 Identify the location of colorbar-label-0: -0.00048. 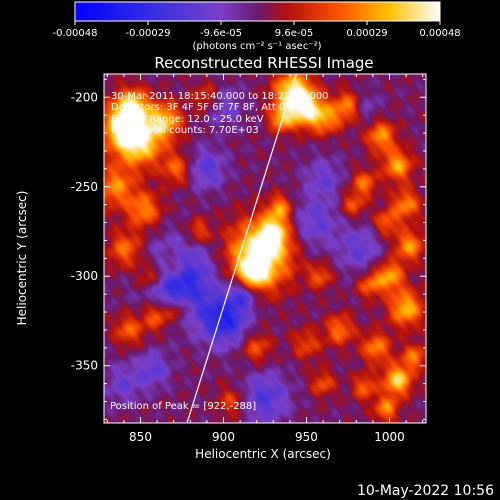
(75, 33).